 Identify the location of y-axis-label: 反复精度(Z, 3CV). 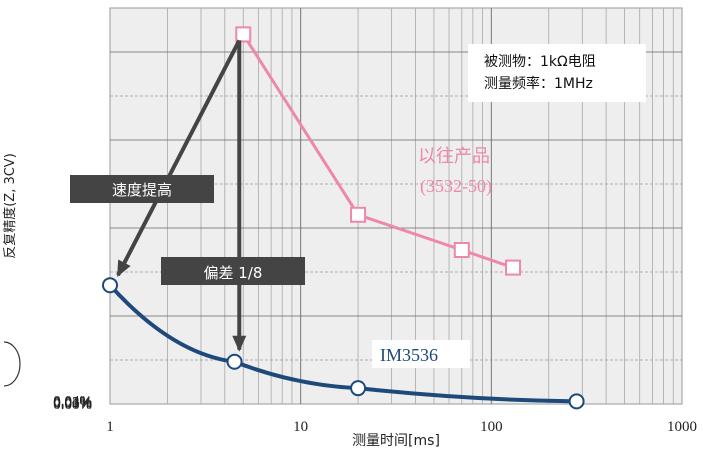
(10, 206).